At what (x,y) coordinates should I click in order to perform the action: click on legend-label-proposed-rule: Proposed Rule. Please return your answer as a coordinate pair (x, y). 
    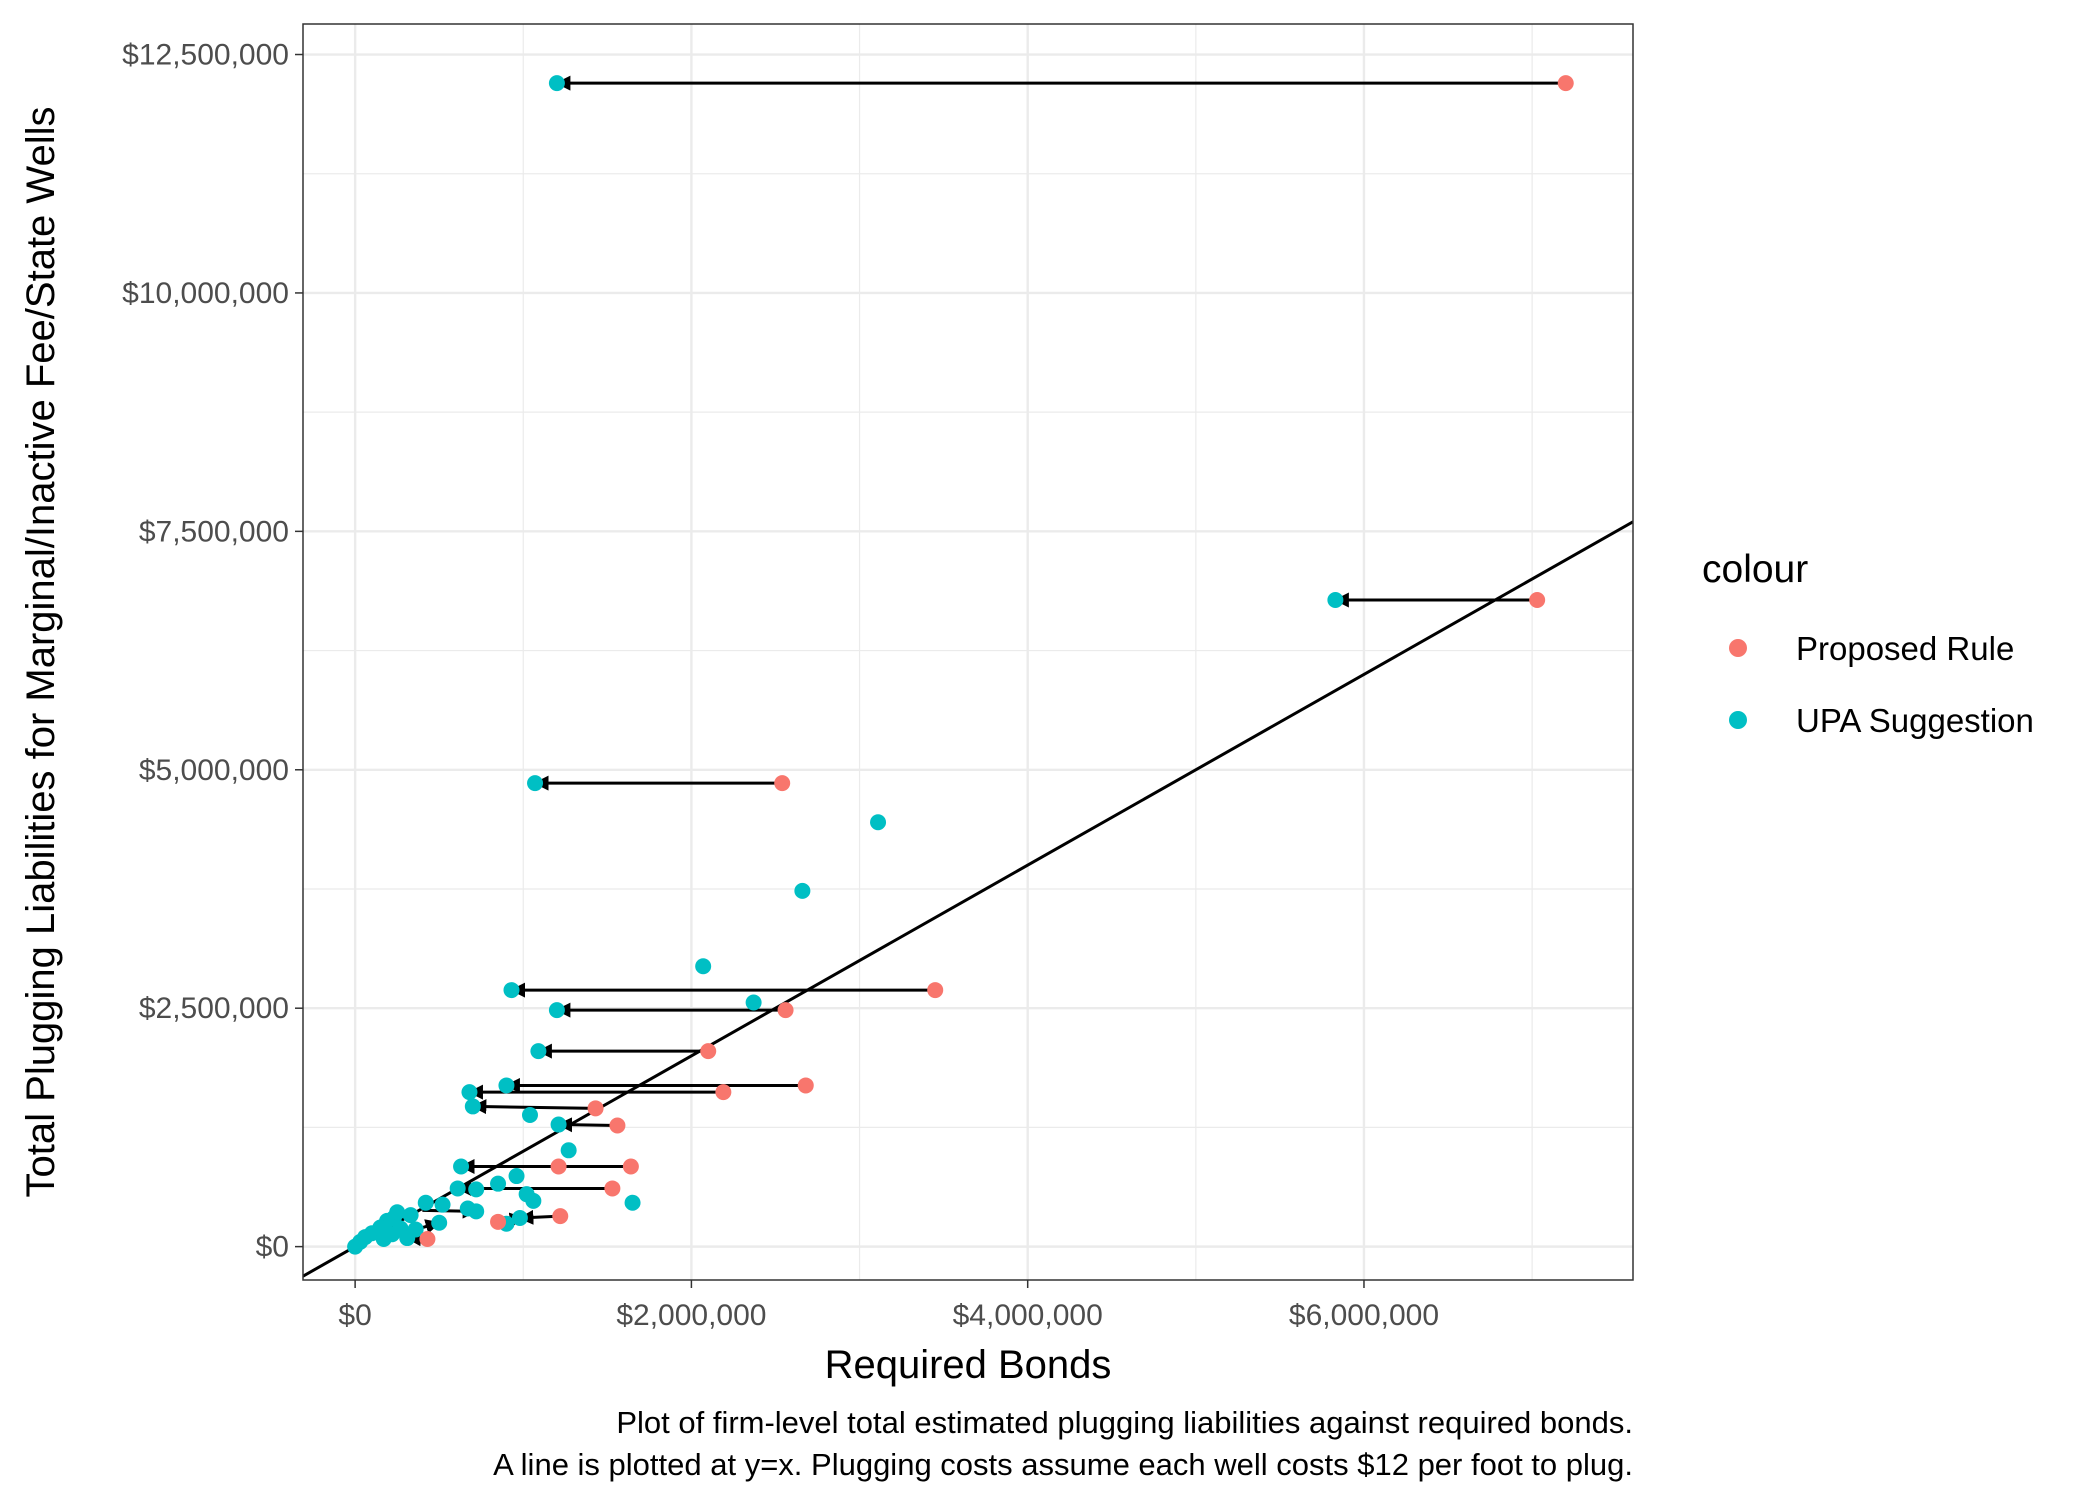
    Looking at the image, I should click on (1905, 648).